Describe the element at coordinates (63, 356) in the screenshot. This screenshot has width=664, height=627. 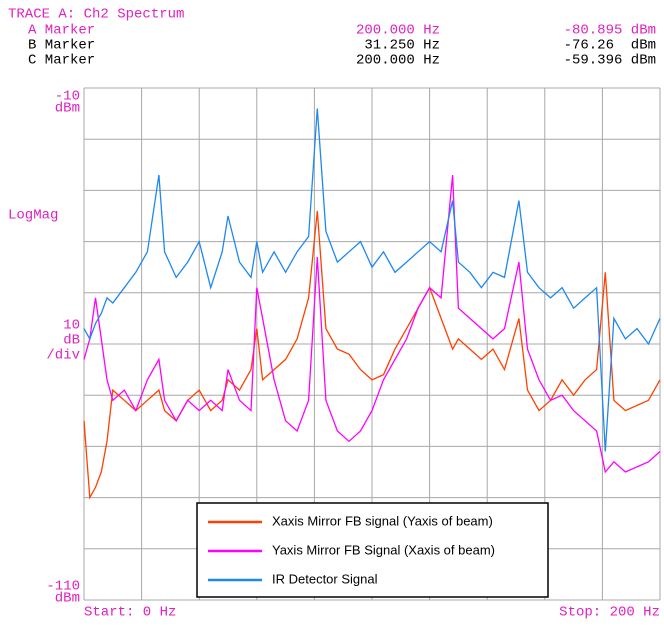
I see `scale-suffix: /div` at that location.